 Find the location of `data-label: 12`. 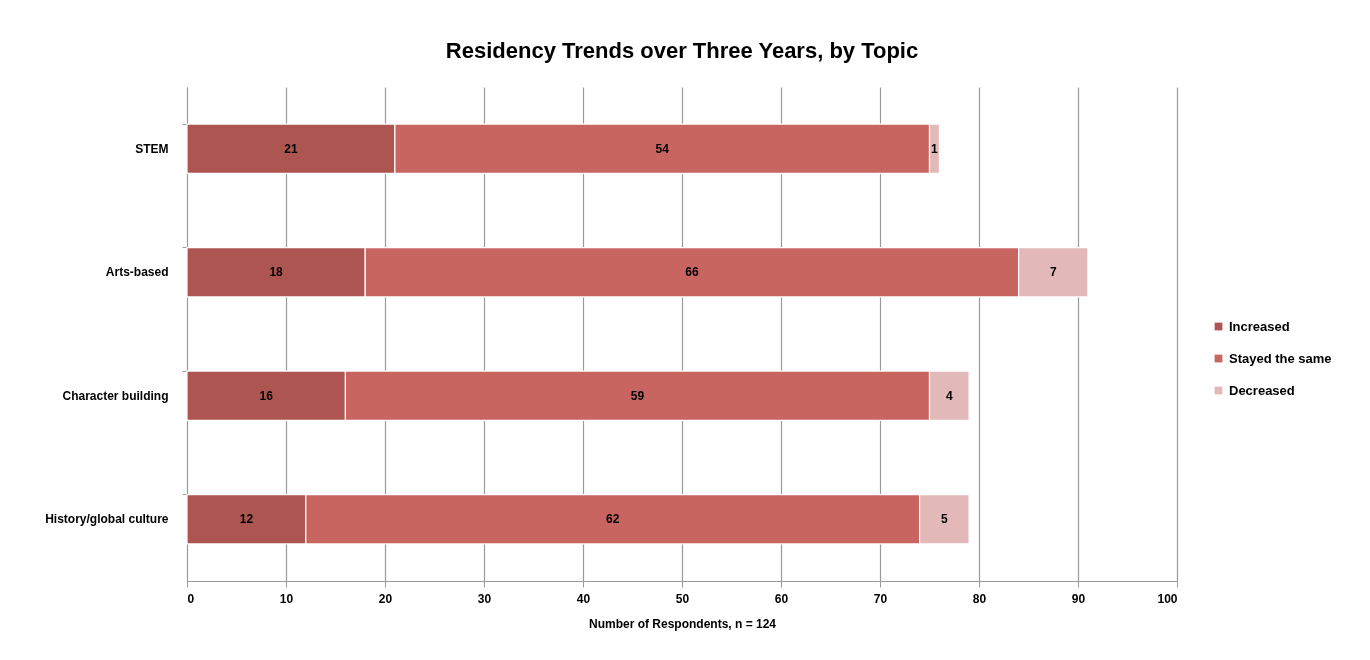

data-label: 12 is located at coordinates (246, 519).